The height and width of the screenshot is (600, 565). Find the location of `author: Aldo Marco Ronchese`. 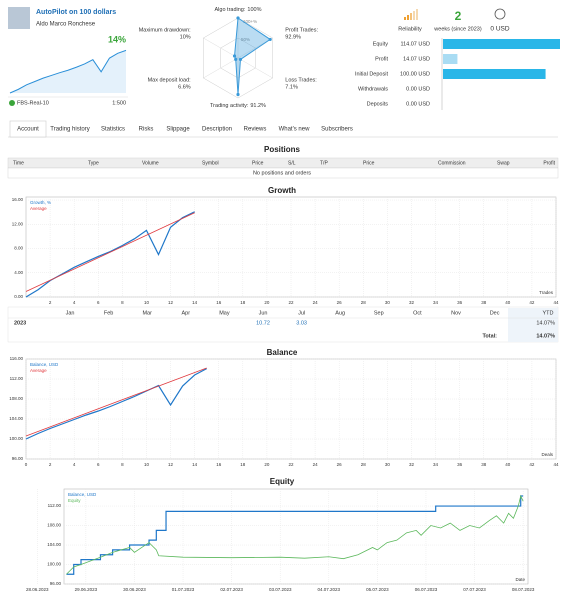

author: Aldo Marco Ronchese is located at coordinates (66, 25).